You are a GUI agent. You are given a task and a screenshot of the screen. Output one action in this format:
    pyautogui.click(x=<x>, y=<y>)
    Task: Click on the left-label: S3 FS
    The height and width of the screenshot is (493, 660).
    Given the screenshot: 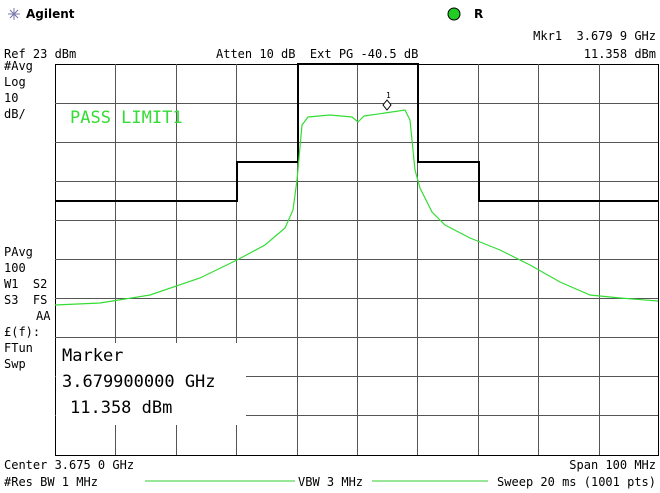 What is the action you would take?
    pyautogui.click(x=26, y=300)
    